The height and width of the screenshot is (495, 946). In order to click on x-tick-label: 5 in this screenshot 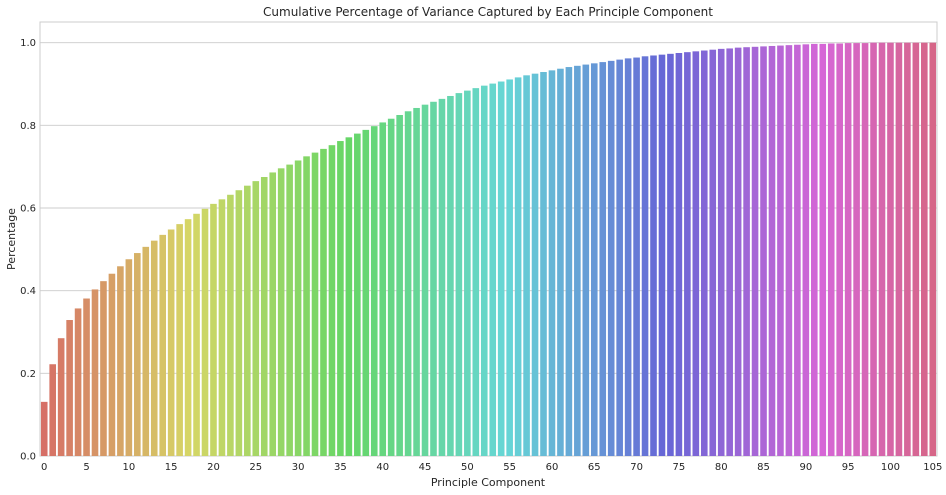, I will do `click(86, 467)`.